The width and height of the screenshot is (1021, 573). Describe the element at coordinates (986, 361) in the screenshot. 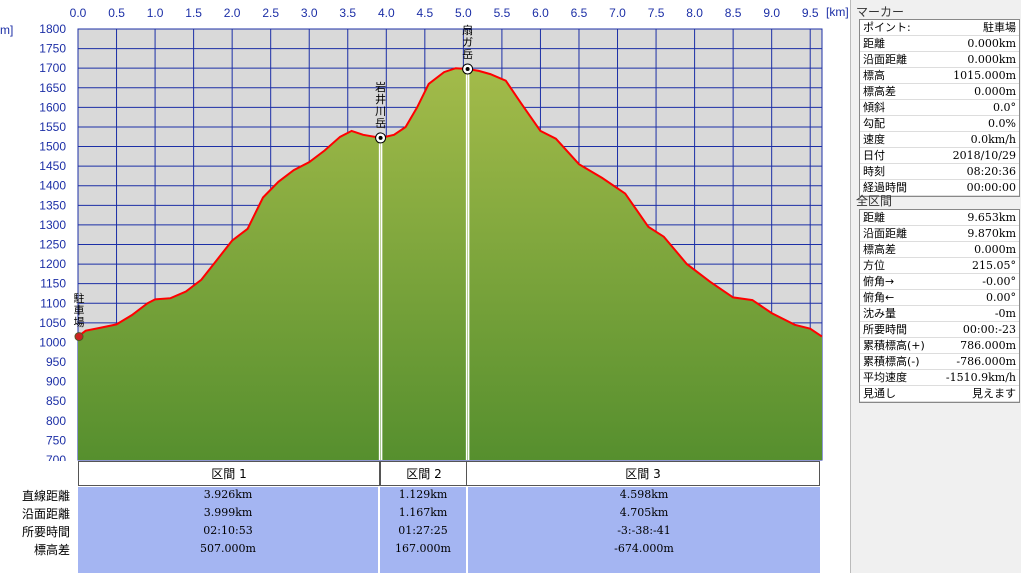

I see `total-info-value: -786.000m` at that location.